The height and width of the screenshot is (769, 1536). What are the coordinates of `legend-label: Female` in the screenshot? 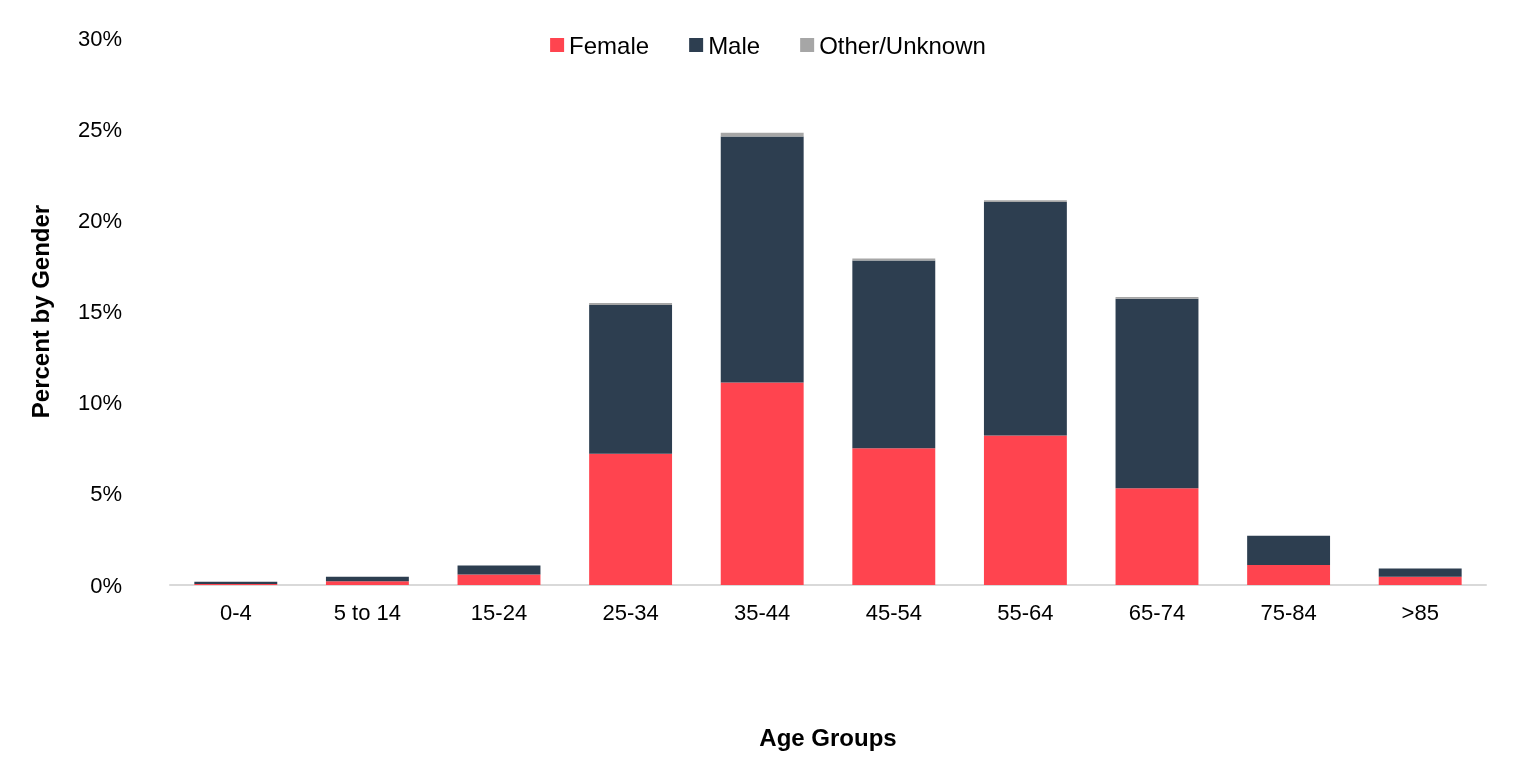 It's located at (609, 45).